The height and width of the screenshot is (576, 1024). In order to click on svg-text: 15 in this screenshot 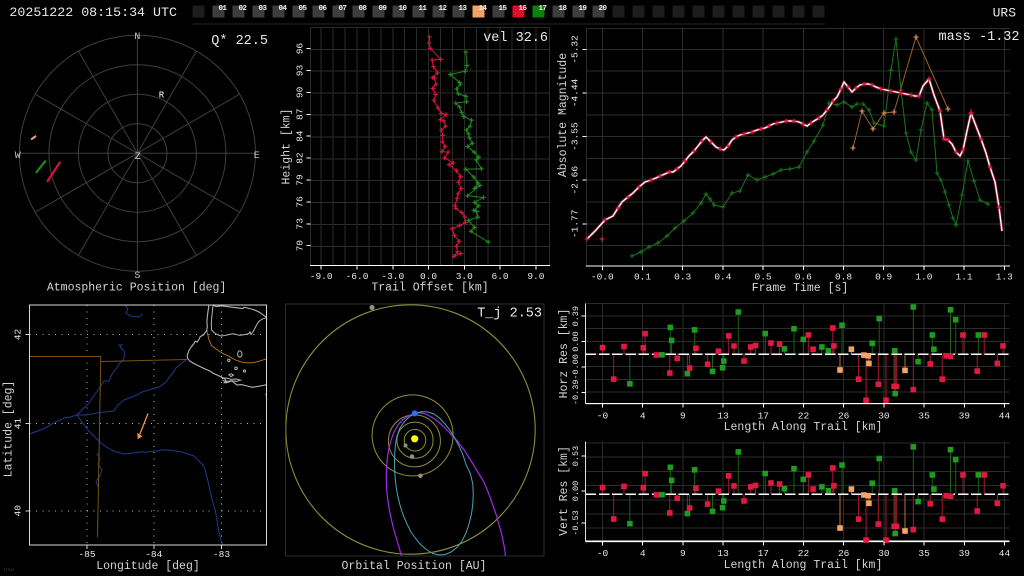, I will do `click(502, 9)`.